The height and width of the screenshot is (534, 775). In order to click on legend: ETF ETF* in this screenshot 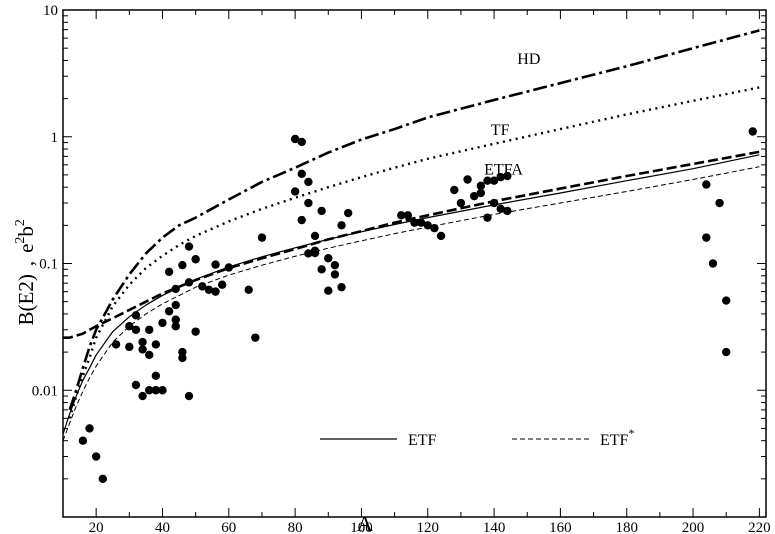, I will do `click(477, 437)`.